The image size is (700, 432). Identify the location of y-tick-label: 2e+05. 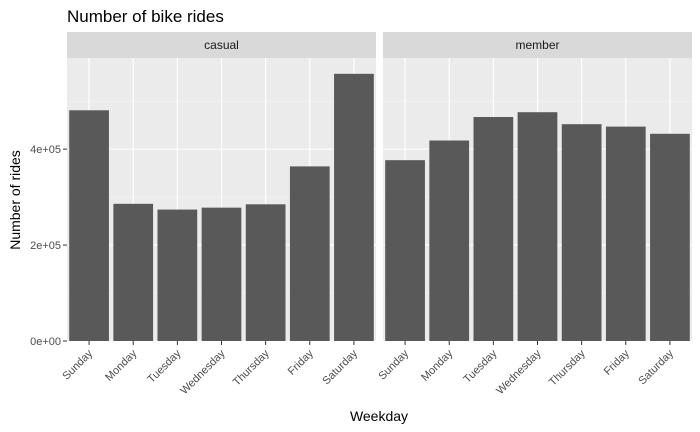
(45, 246).